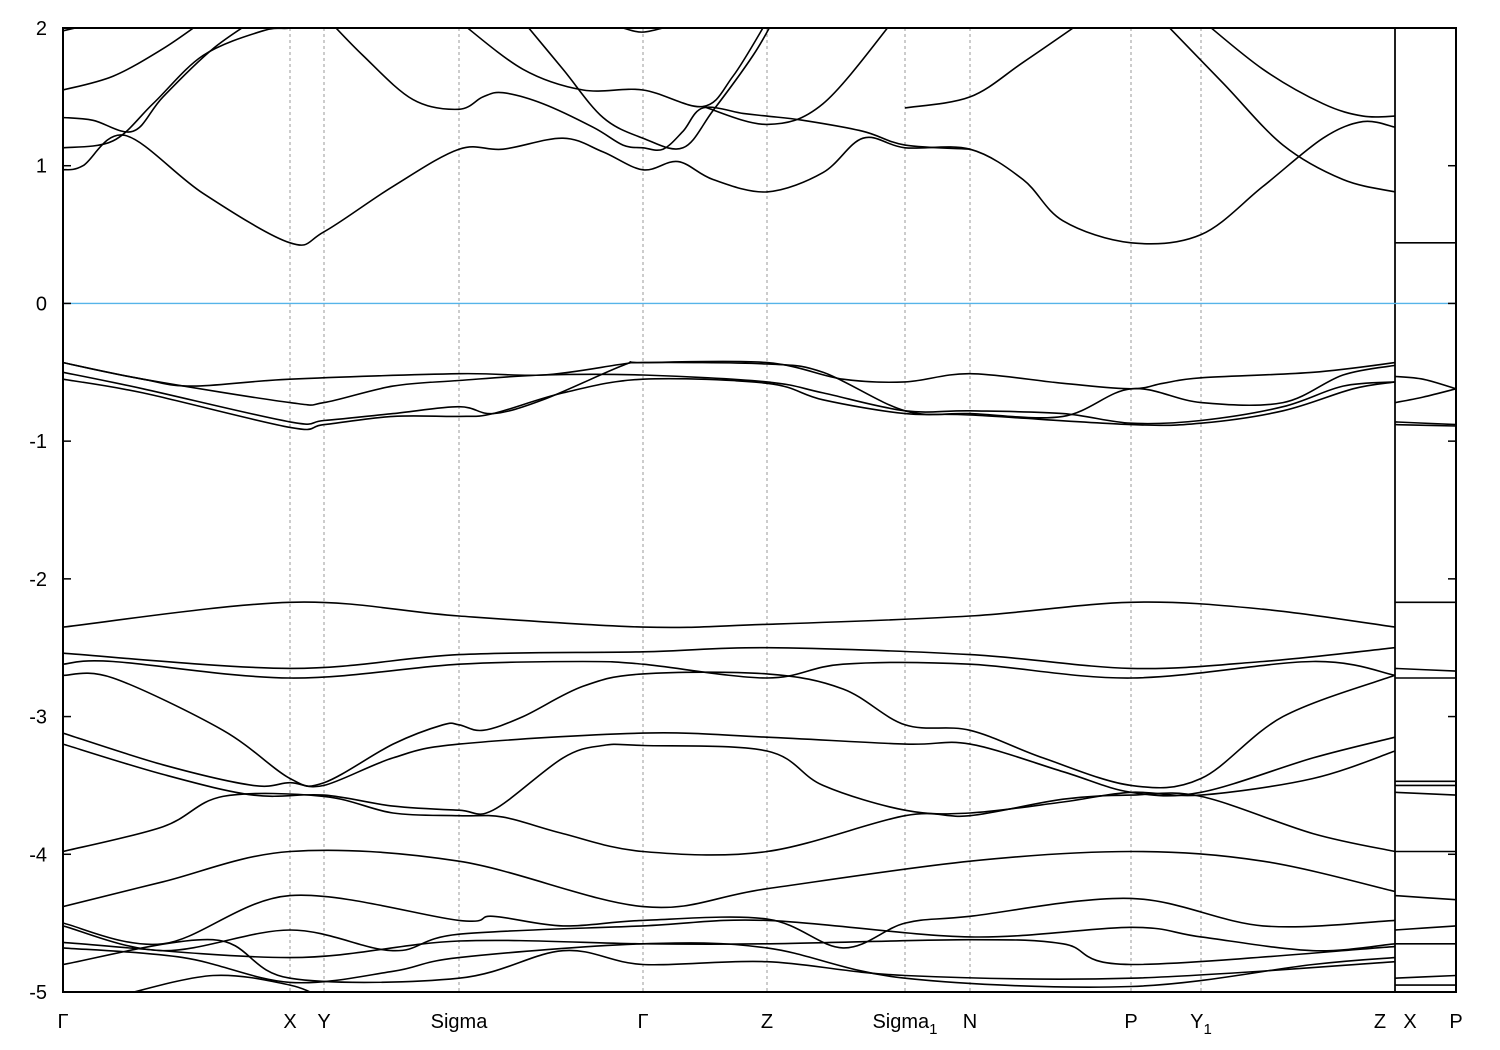 The image size is (1500, 1050). What do you see at coordinates (129, 59) in the screenshot?
I see `band-c4` at bounding box center [129, 59].